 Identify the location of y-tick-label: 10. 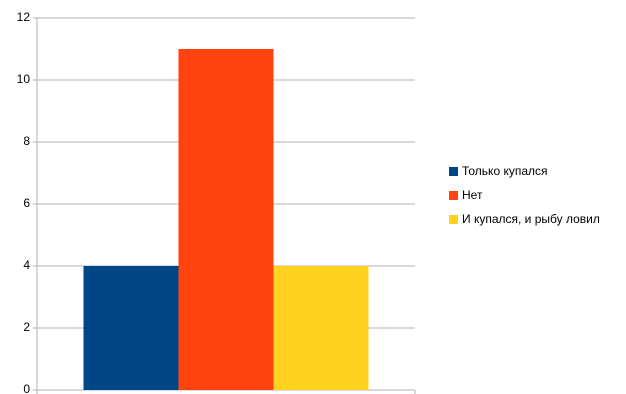
(24, 79).